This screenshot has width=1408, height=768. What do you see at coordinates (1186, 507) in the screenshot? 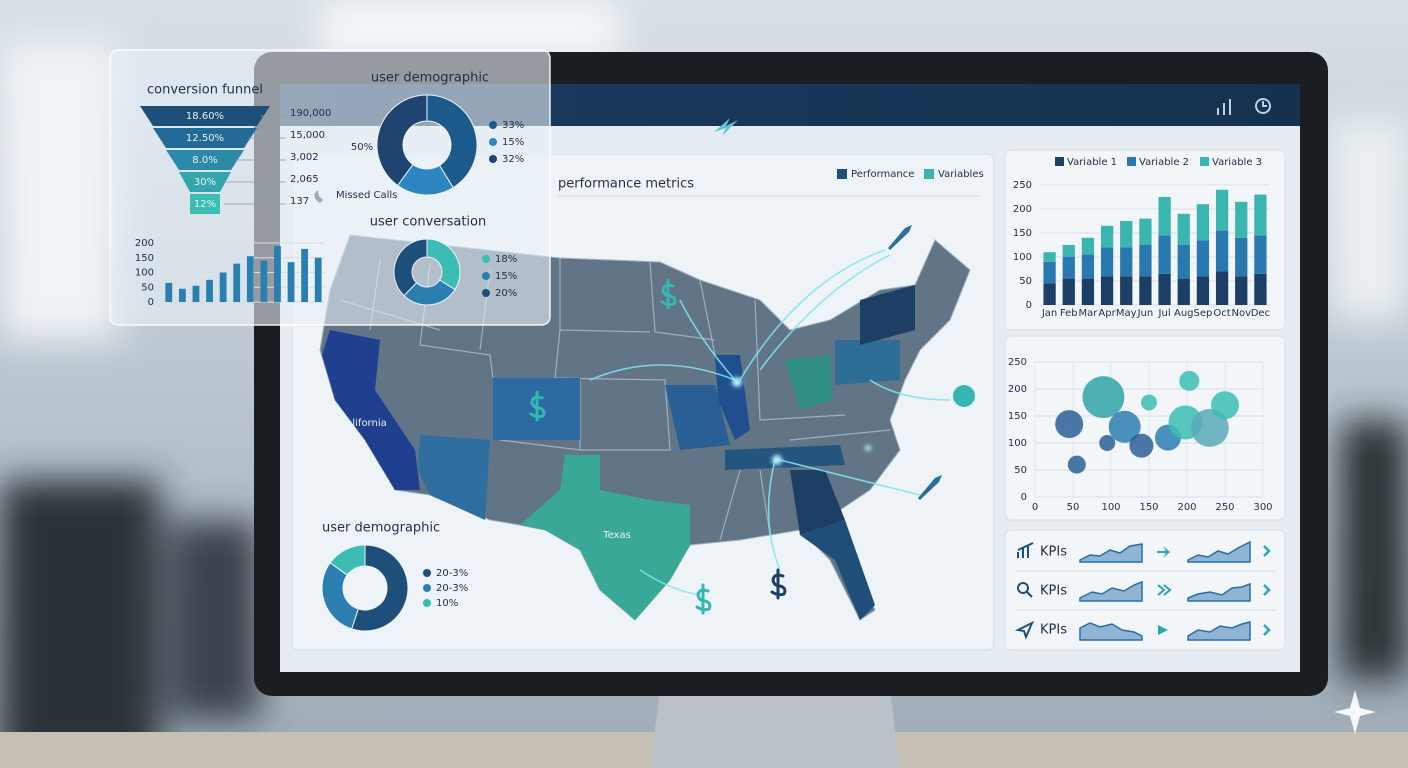
I see `x-tick-label: 200` at bounding box center [1186, 507].